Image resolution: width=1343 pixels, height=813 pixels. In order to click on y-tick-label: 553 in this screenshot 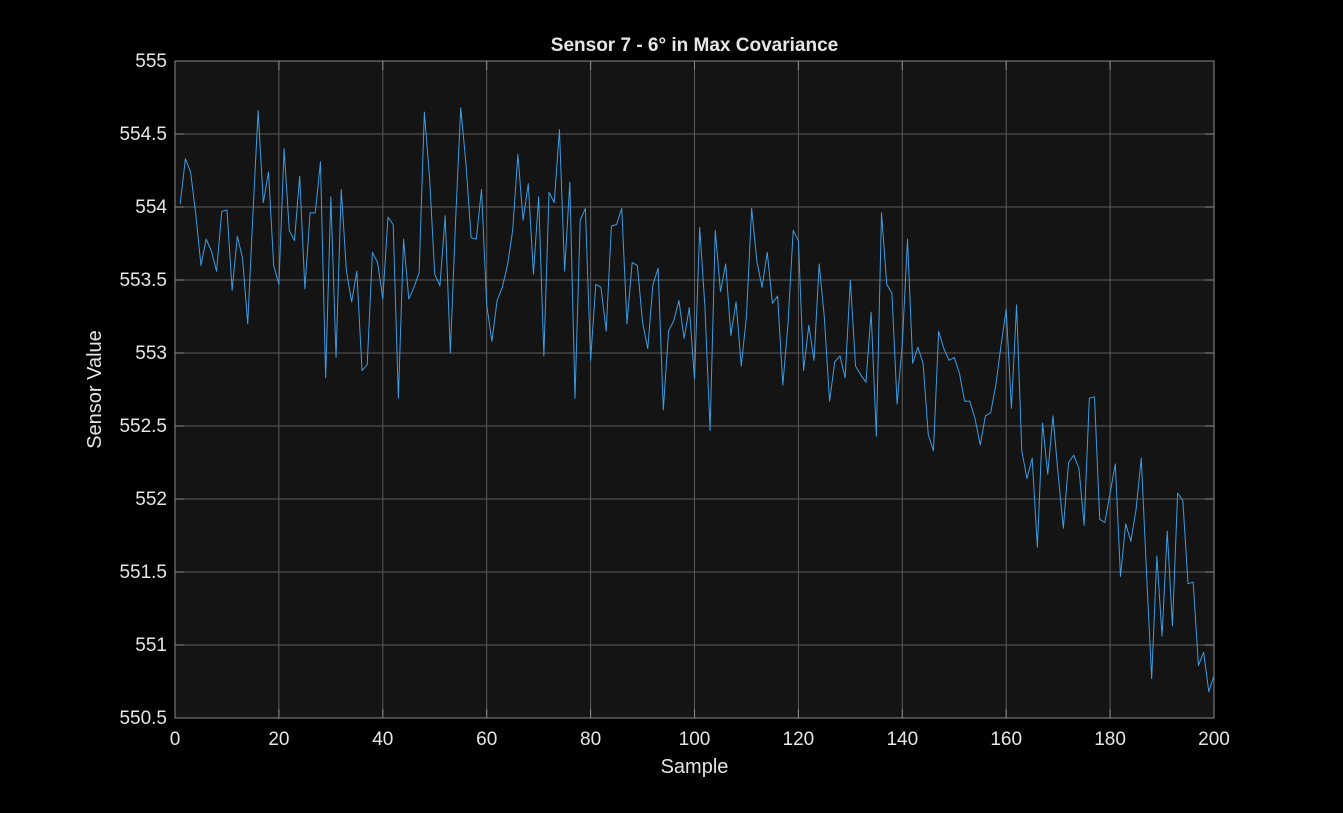, I will do `click(151, 353)`.